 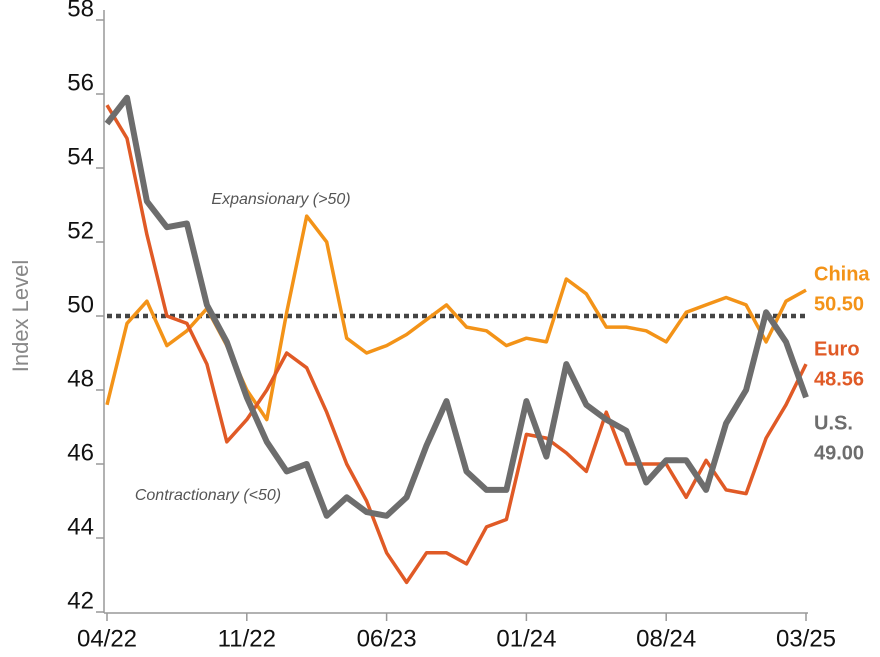 I want to click on x-tick-label: 03/25, so click(x=806, y=638).